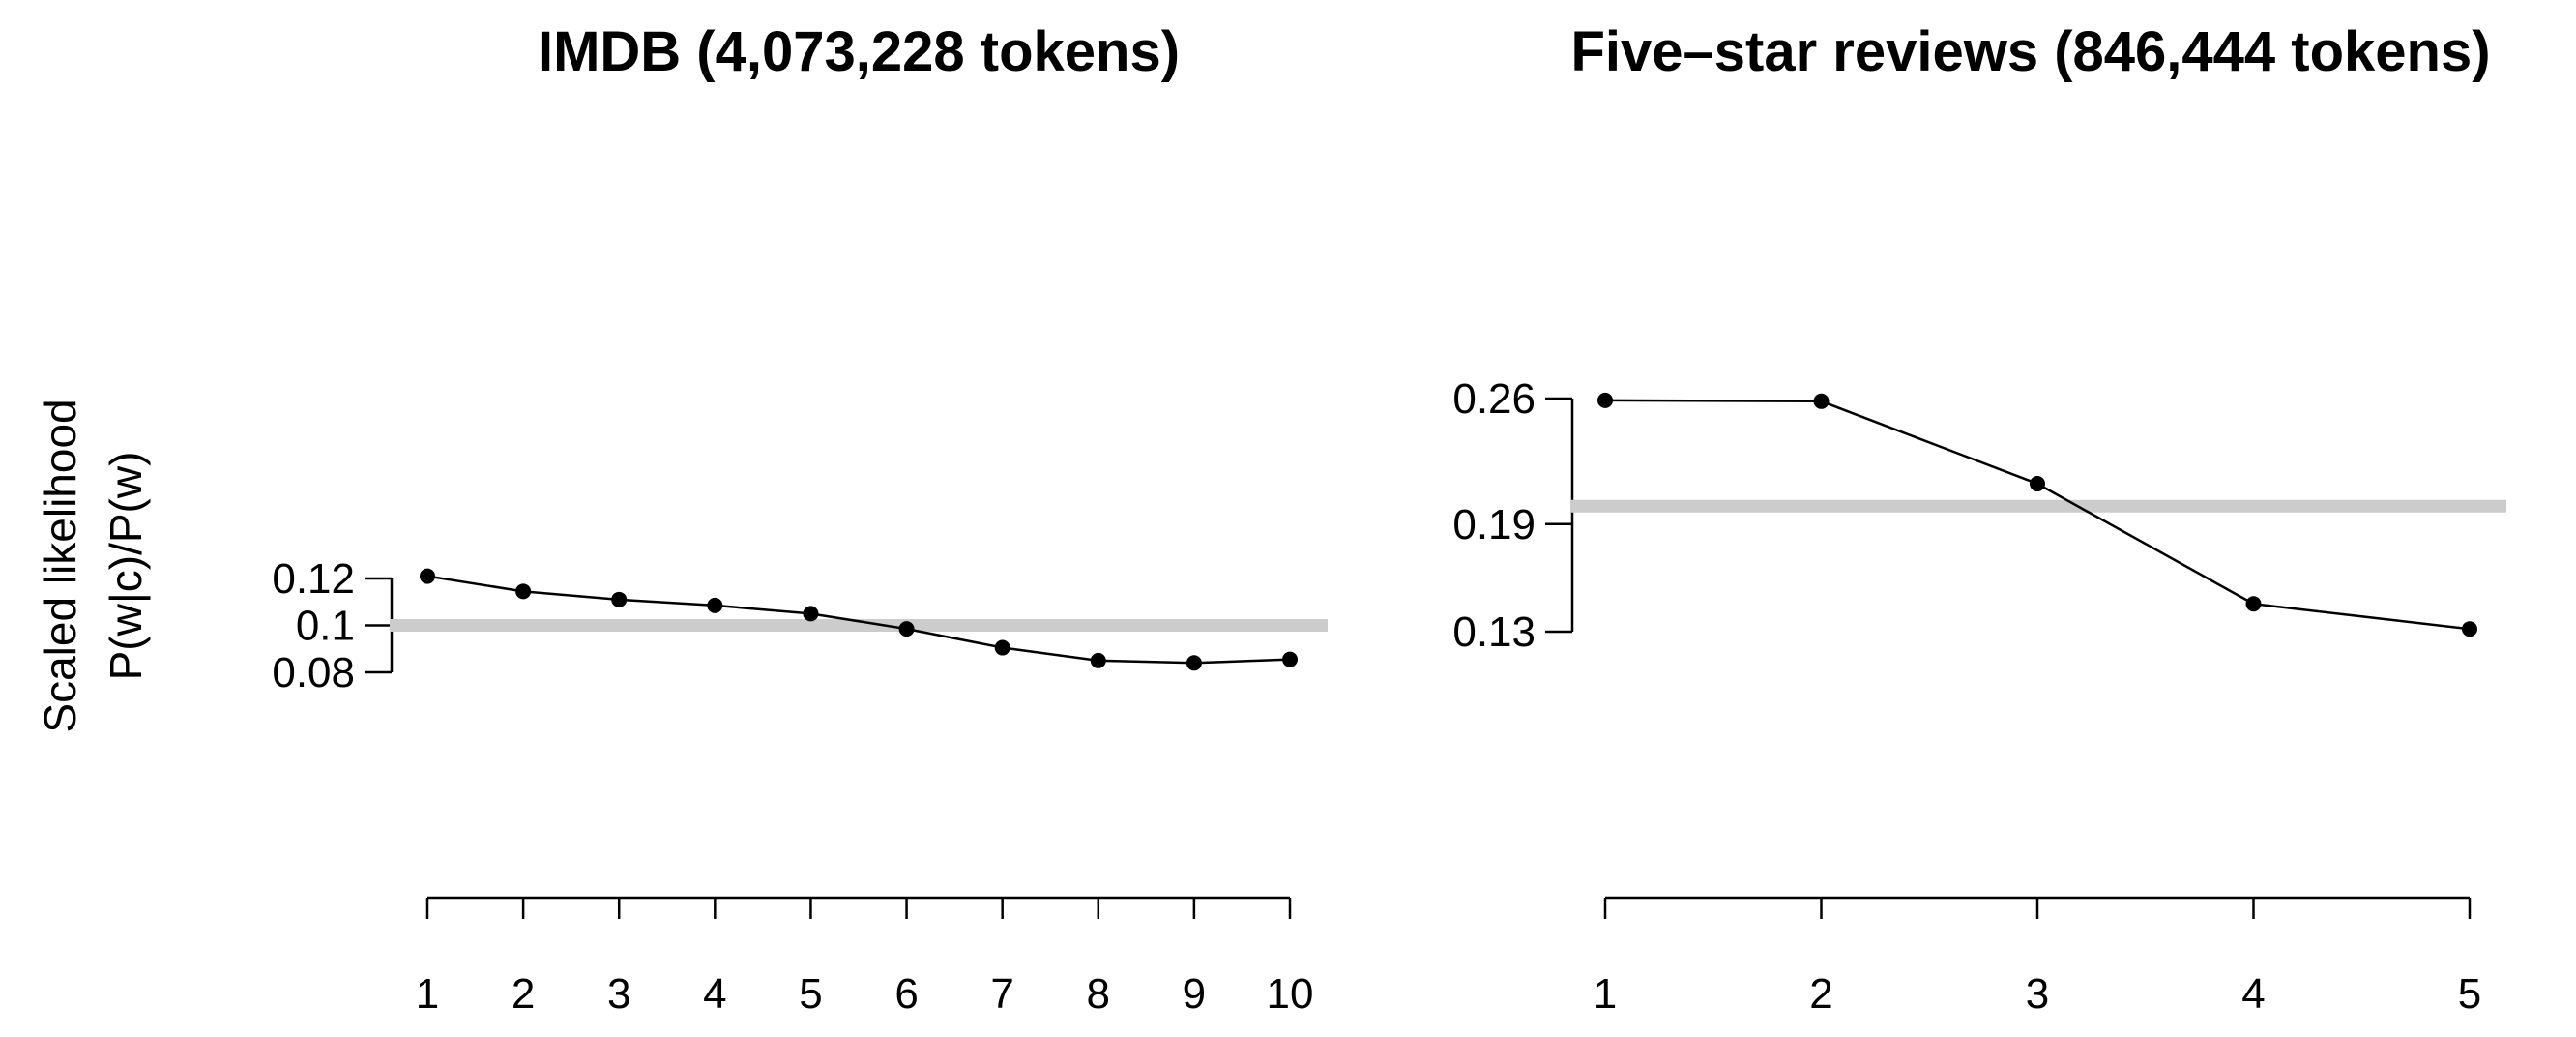 Image resolution: width=2576 pixels, height=1037 pixels. What do you see at coordinates (1494, 632) in the screenshot?
I see `y-tick-label: 0.13` at bounding box center [1494, 632].